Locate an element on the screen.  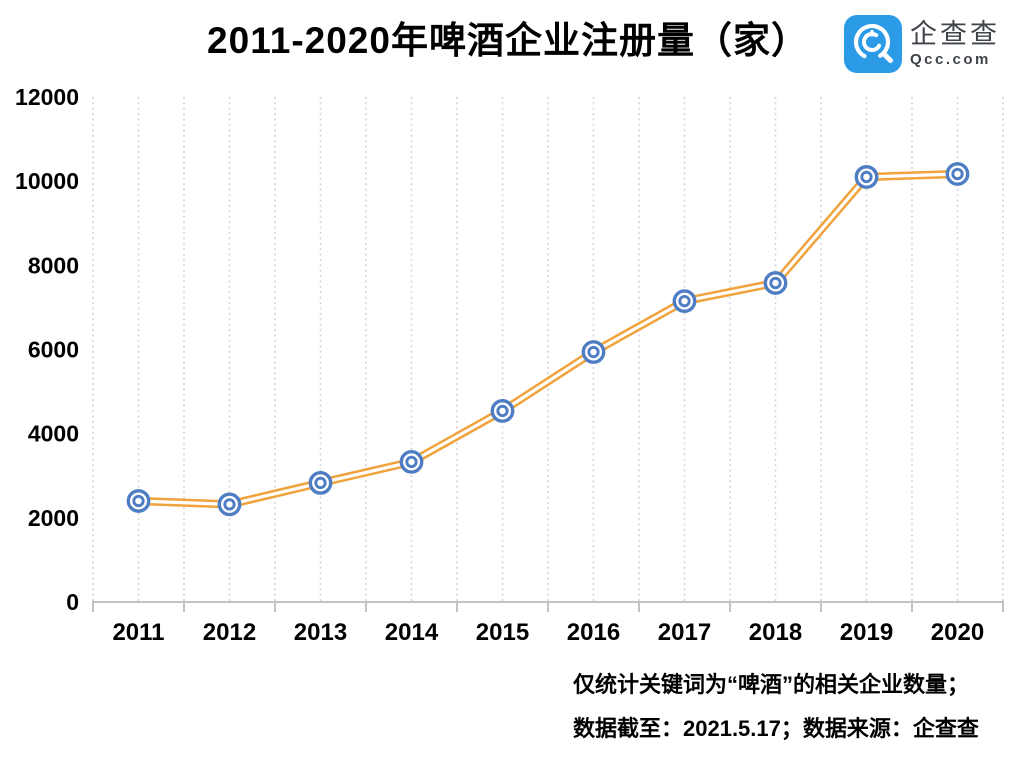
x-tick-label: 2020 is located at coordinates (957, 632).